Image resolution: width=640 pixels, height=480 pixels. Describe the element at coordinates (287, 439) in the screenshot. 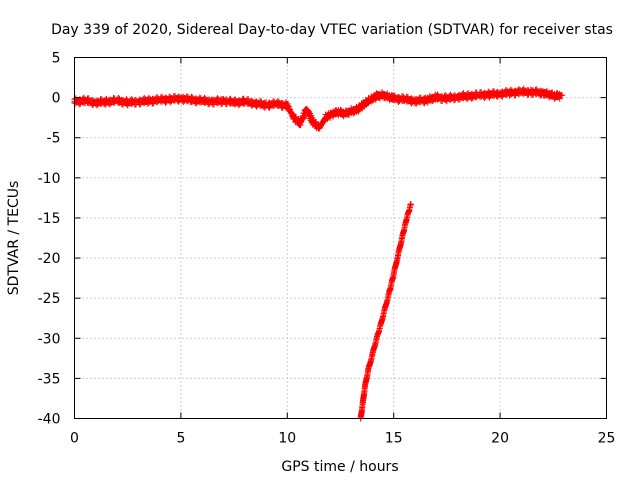

I see `x-tick-label: 10` at that location.